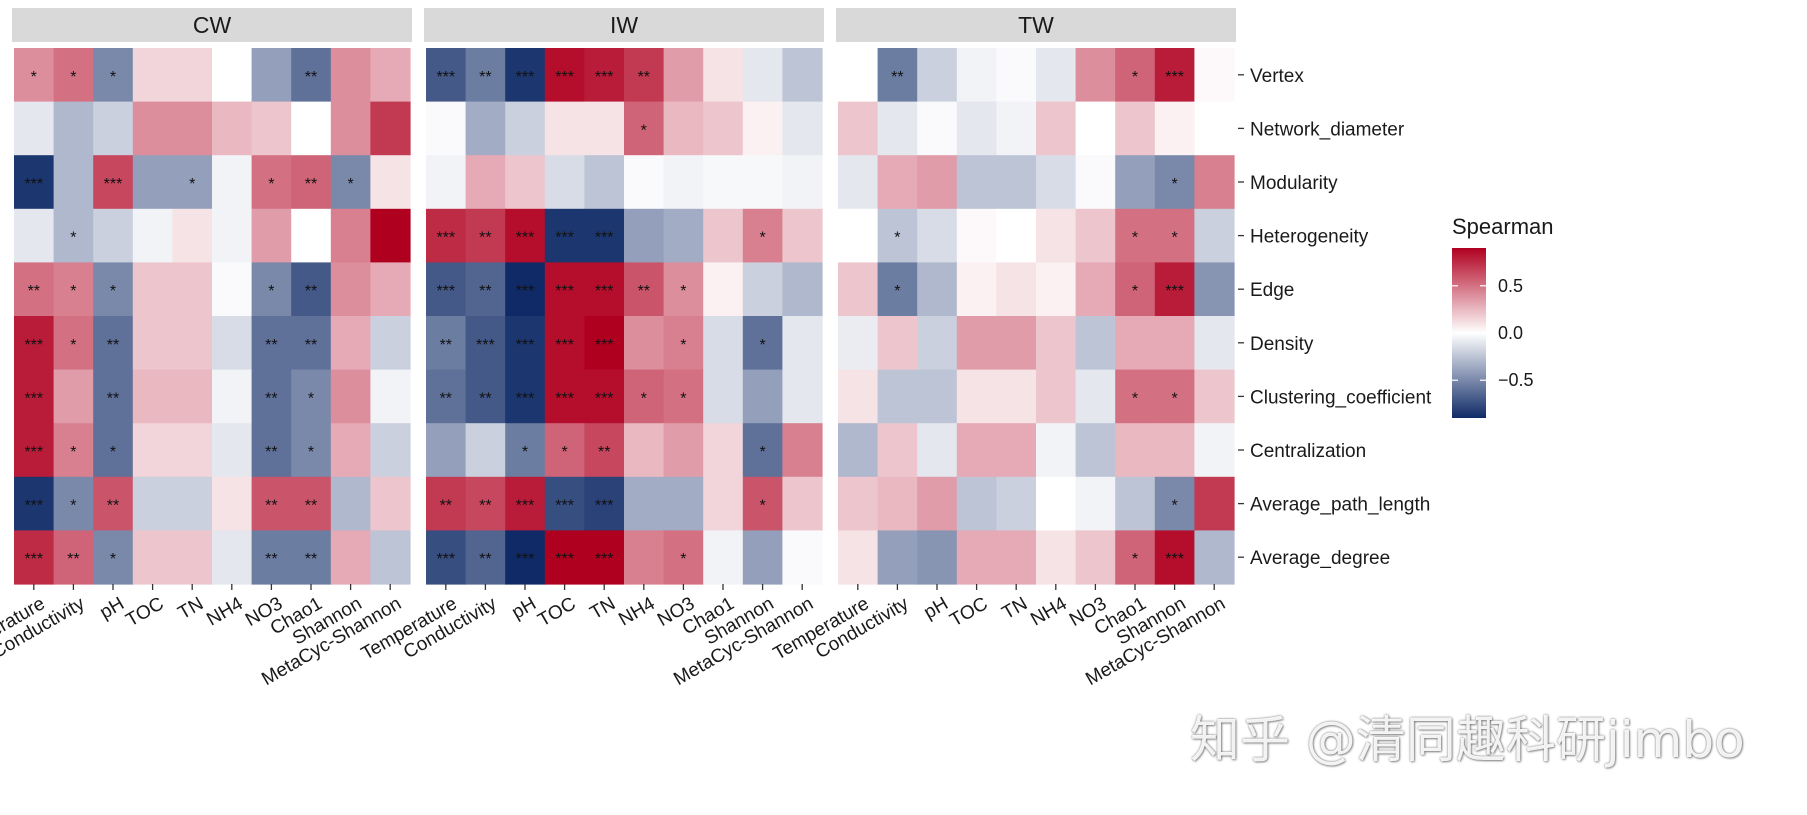  I want to click on legend-tick-label: 0.5, so click(1510, 286).